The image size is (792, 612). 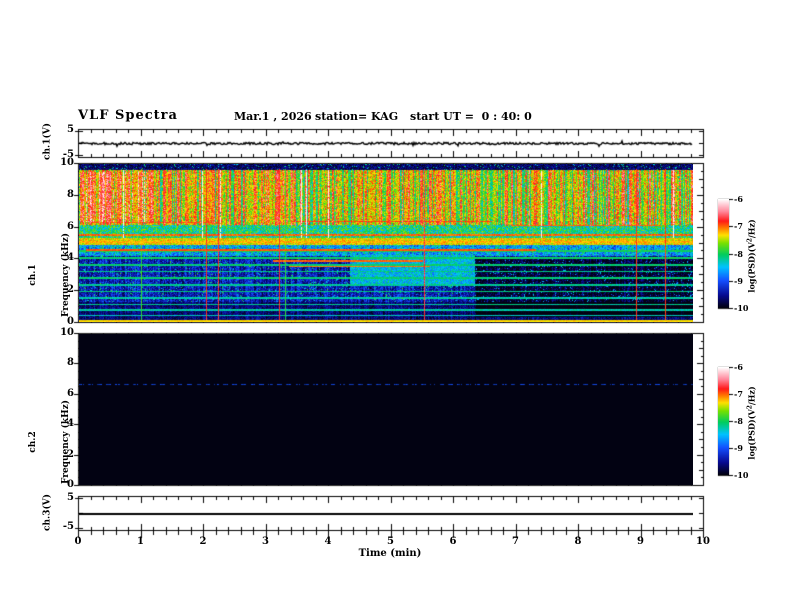 I want to click on ch2-spec-channel-label: ch.2, so click(x=33, y=442).